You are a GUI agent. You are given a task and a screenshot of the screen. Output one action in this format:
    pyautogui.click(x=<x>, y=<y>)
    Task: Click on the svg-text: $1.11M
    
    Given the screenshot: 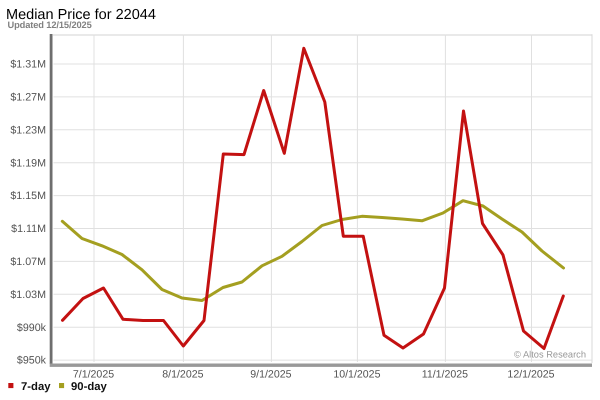 What is the action you would take?
    pyautogui.click(x=28, y=229)
    